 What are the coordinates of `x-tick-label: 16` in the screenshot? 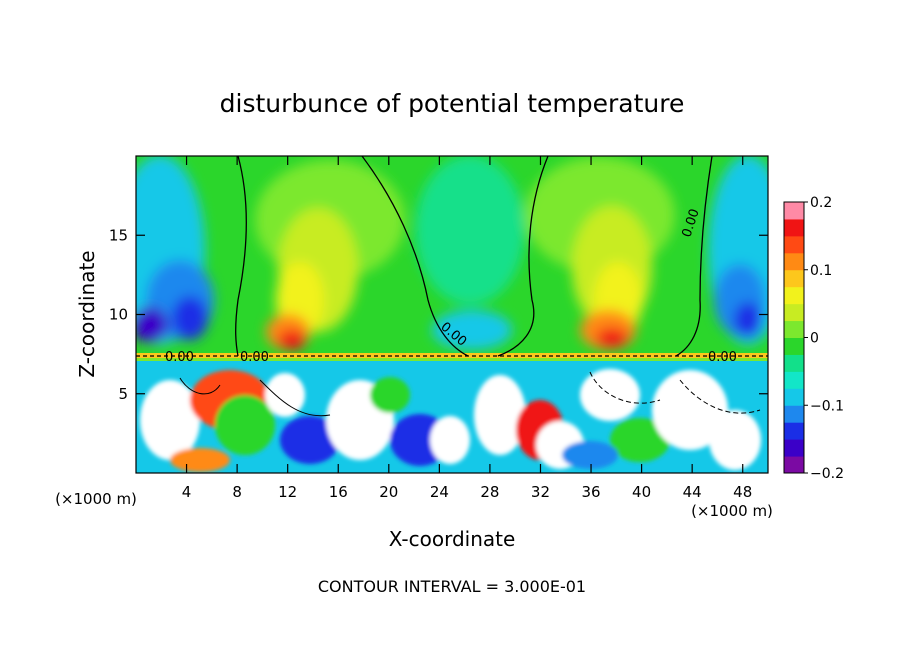 It's located at (338, 492).